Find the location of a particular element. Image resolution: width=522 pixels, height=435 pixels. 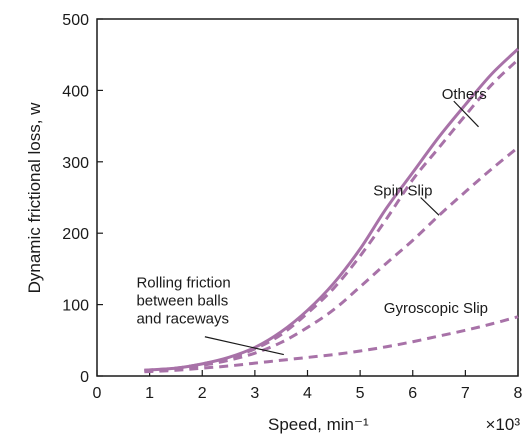

x-tick-label: 5 is located at coordinates (360, 393).